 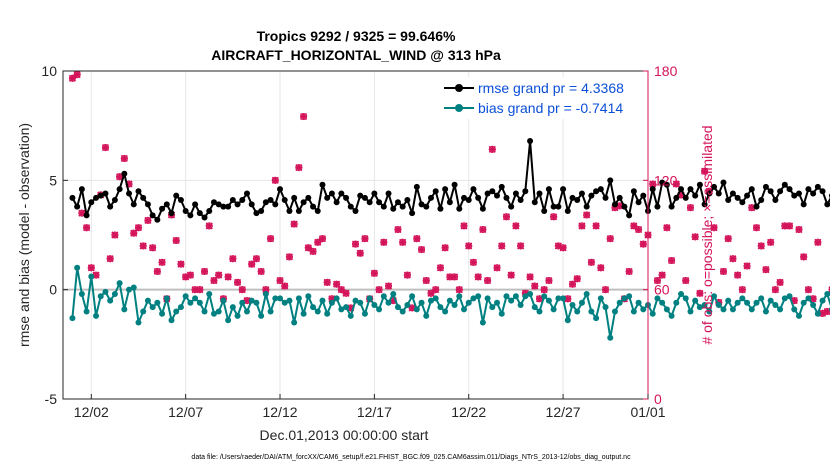 I want to click on y-tick-label-right: 120, so click(x=666, y=180).